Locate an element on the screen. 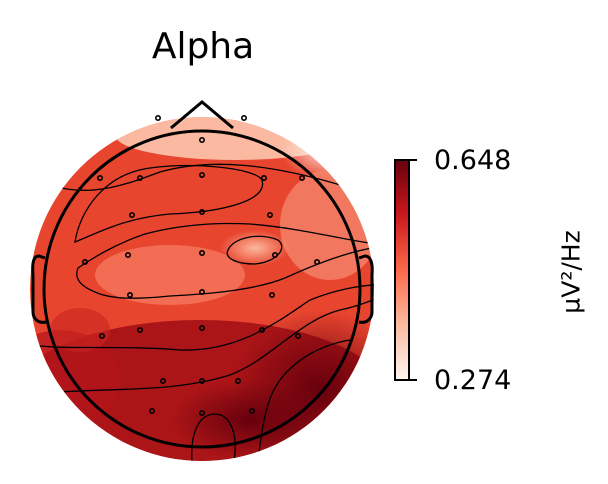 This screenshot has height=484, width=608. colorbar is located at coordinates (405, 270).